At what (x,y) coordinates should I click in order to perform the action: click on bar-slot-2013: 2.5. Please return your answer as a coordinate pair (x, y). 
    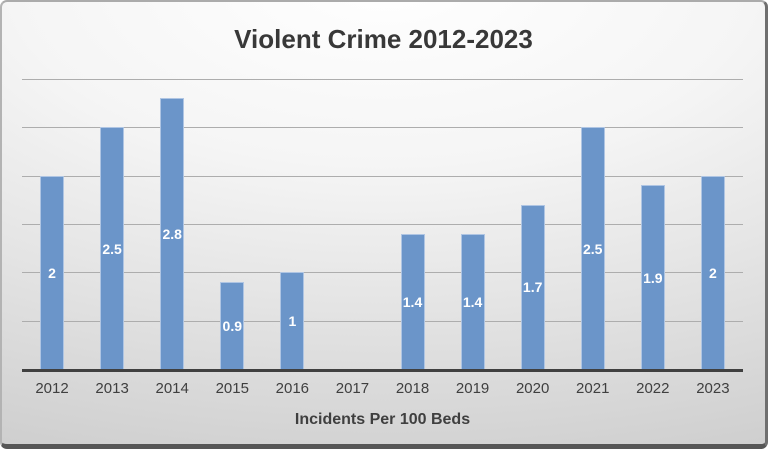
    Looking at the image, I should click on (112, 224).